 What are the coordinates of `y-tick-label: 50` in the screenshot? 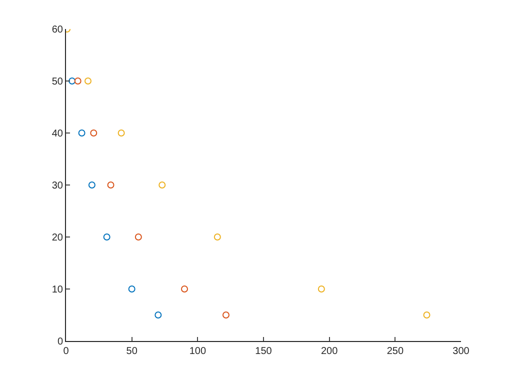 It's located at (58, 82).